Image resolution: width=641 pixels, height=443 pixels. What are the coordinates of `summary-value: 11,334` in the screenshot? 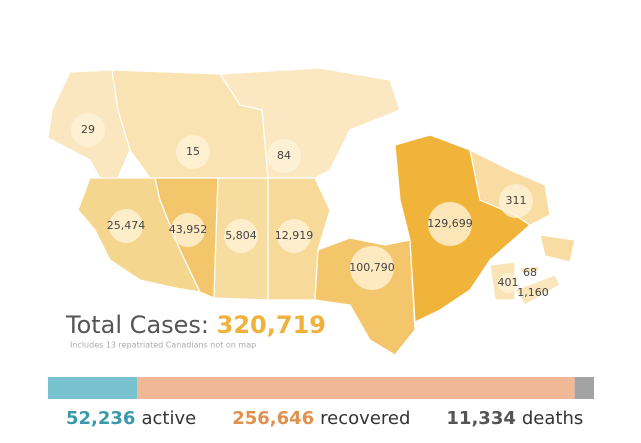 It's located at (480, 418).